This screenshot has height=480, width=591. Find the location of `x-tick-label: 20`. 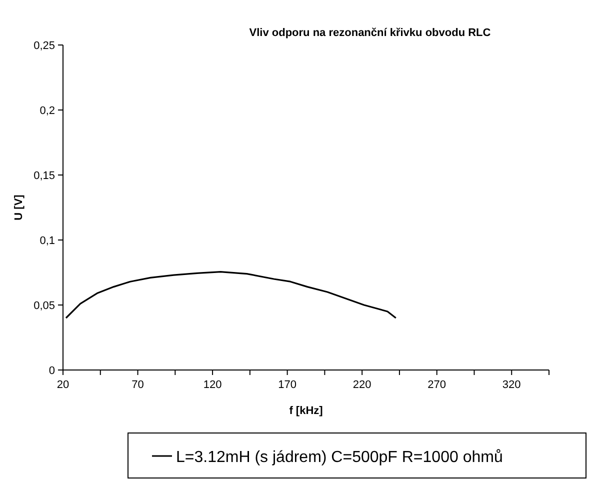

x-tick-label: 20 is located at coordinates (63, 385).